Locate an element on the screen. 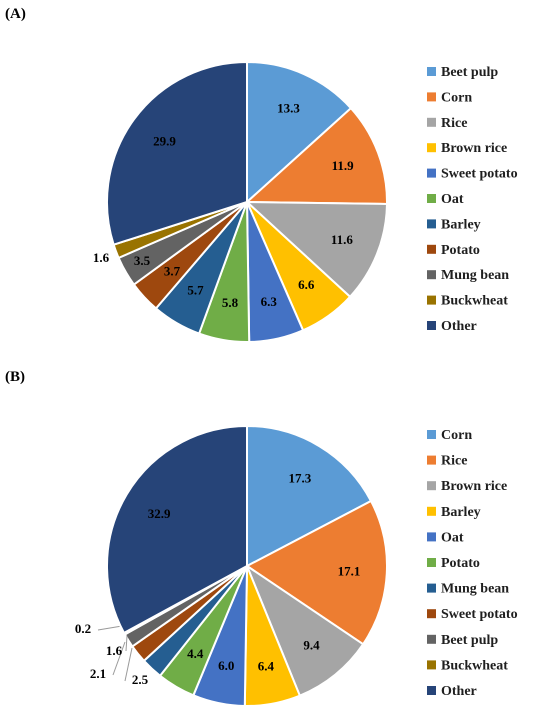 This screenshot has height=709, width=533. chart-a-legend-swatch-sweet-potato is located at coordinates (431, 173).